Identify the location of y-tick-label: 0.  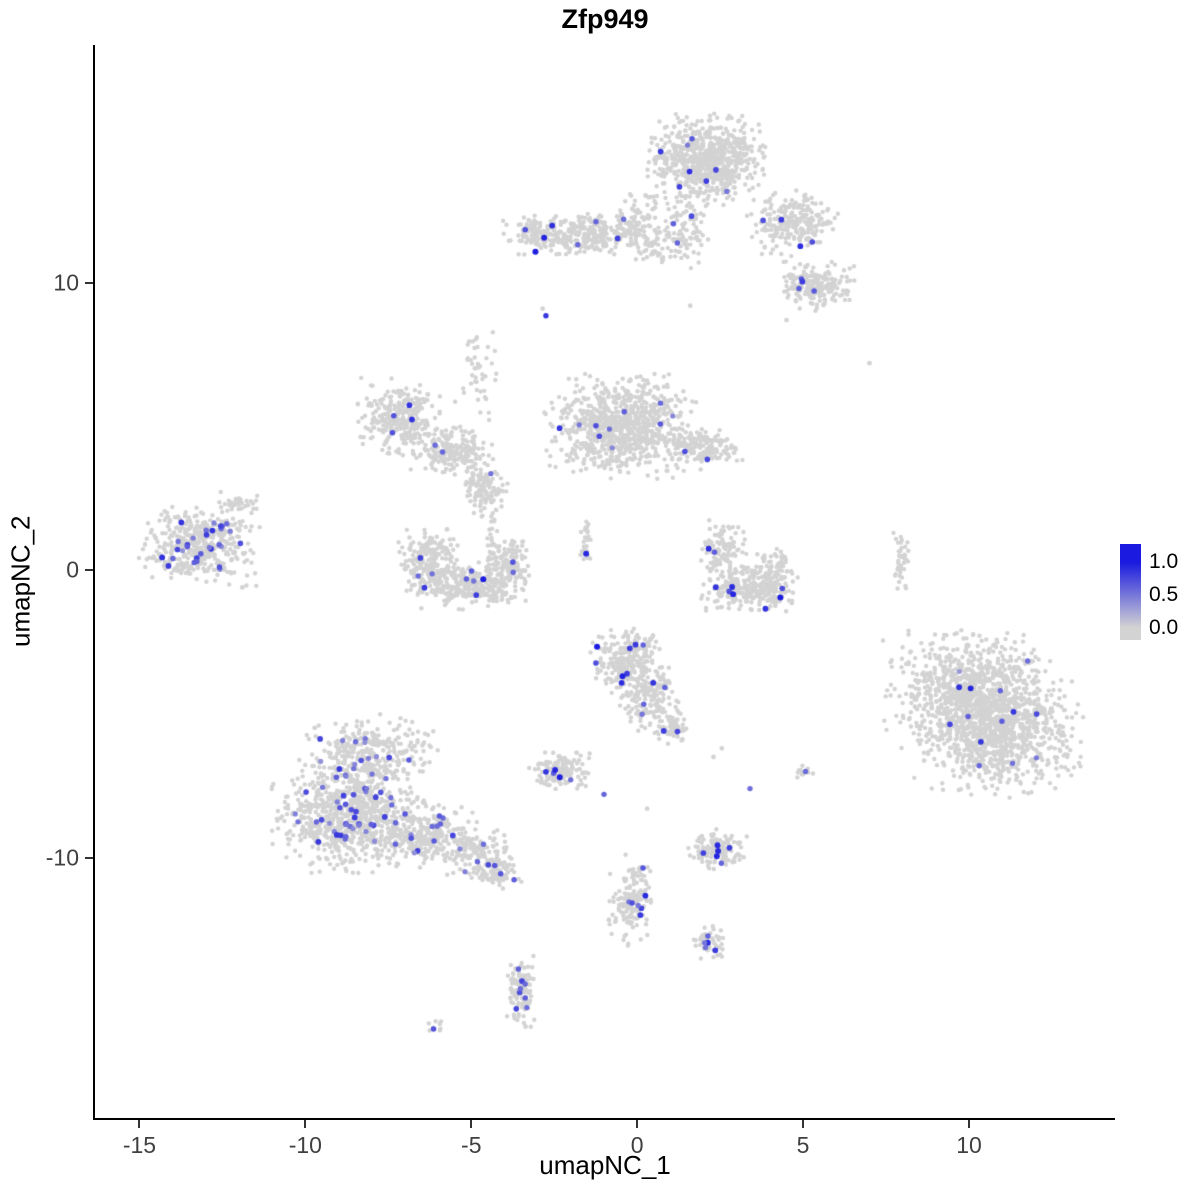
(72, 569).